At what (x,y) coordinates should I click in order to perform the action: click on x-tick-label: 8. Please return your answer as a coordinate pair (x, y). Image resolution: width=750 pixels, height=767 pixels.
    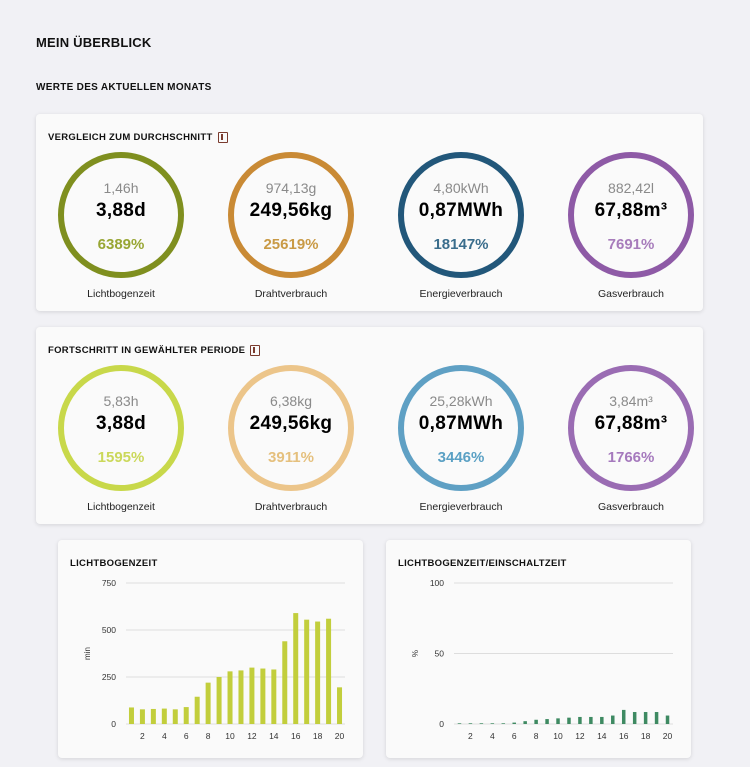
    Looking at the image, I should click on (208, 736).